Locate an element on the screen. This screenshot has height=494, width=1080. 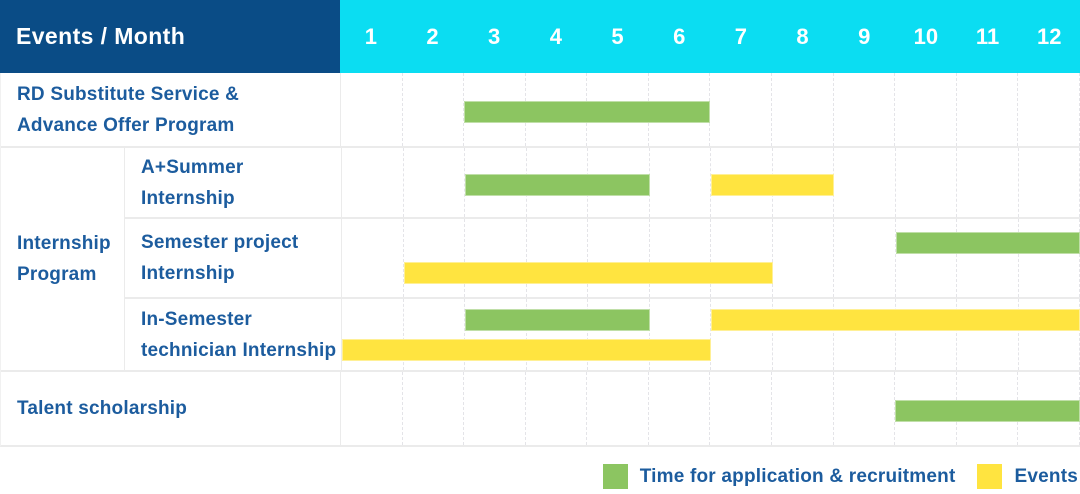
month-header-label: 10 is located at coordinates (926, 36).